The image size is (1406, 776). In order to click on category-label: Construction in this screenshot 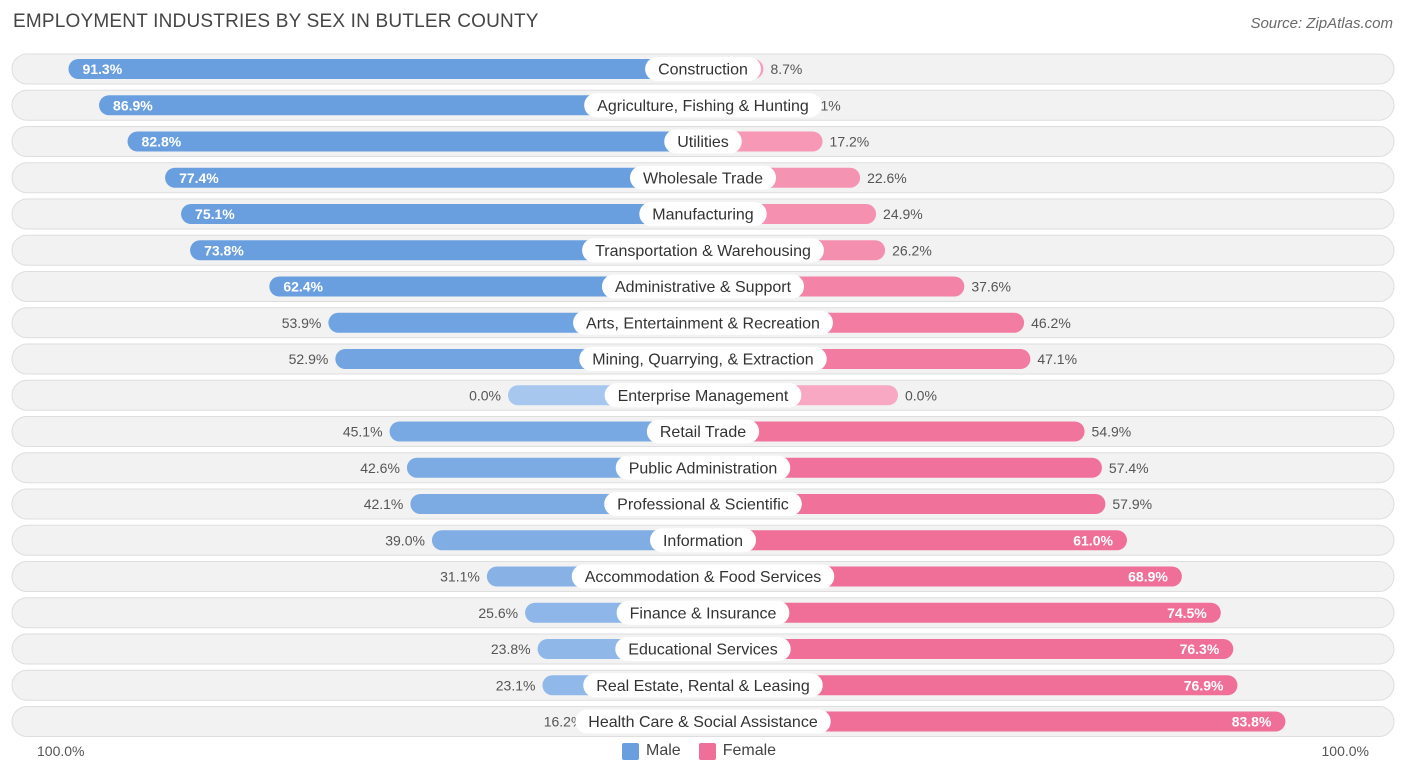, I will do `click(703, 70)`.